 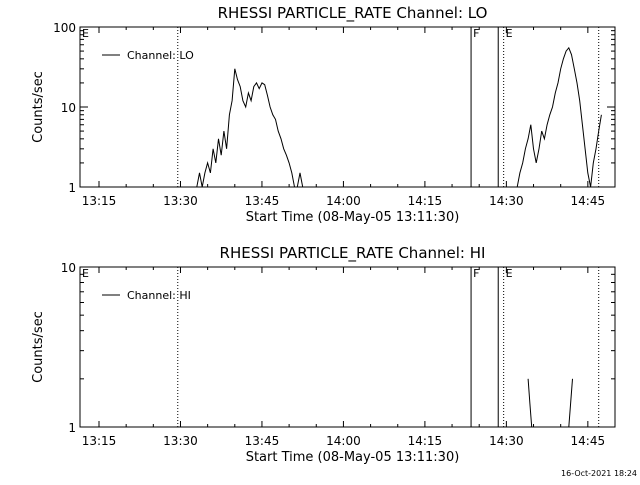 What do you see at coordinates (550, 402) in the screenshot?
I see `series-group` at bounding box center [550, 402].